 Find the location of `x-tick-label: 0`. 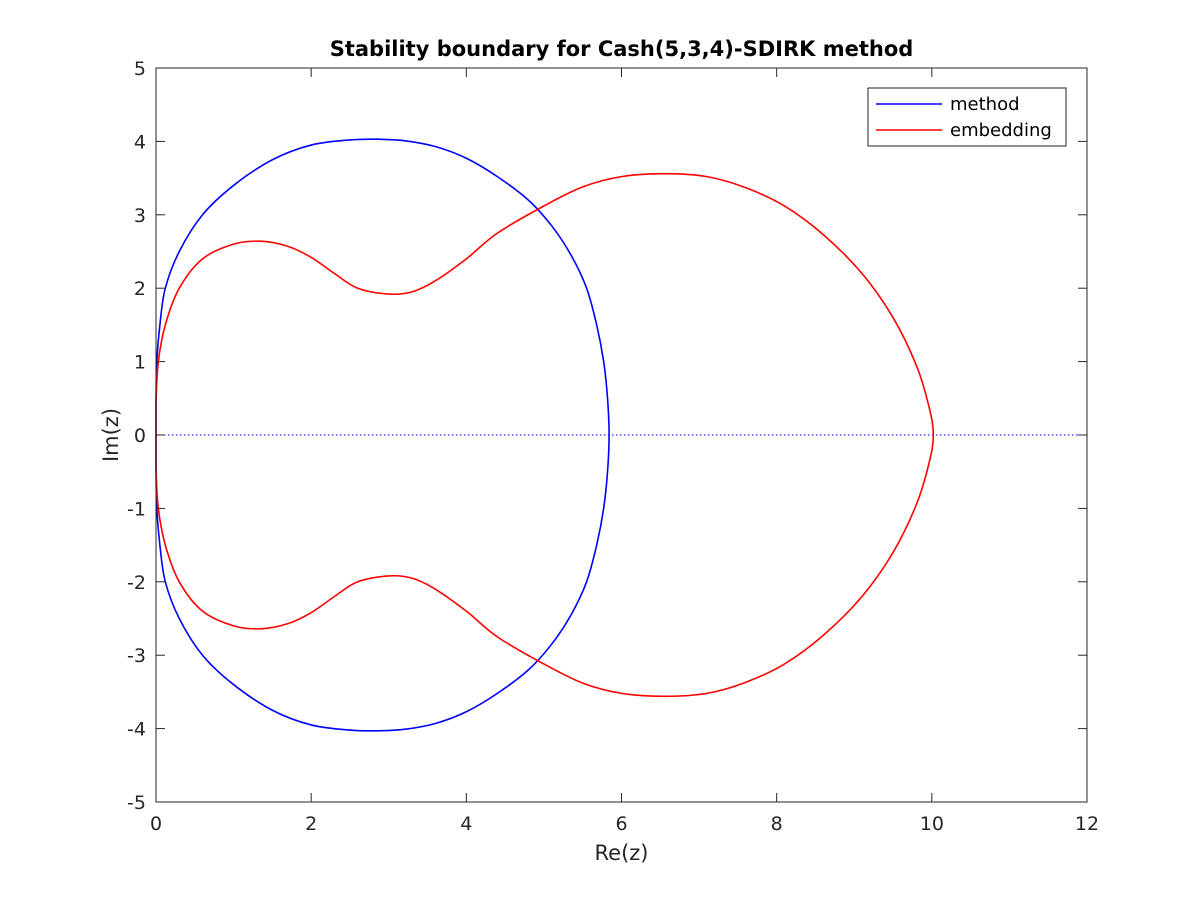

x-tick-label: 0 is located at coordinates (156, 824).